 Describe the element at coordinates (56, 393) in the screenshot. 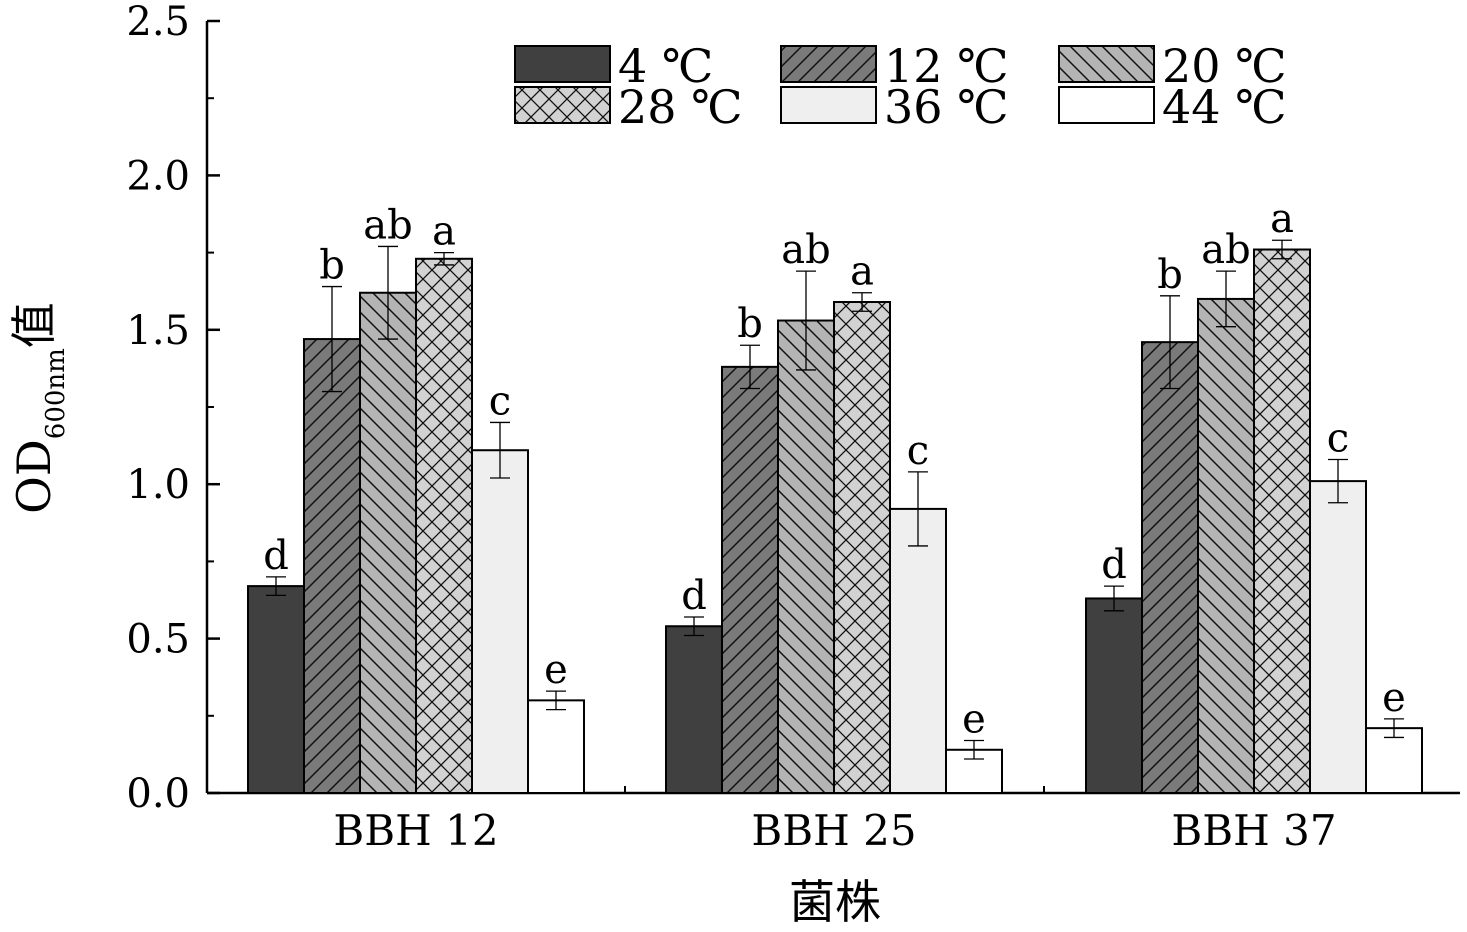

I see `y-axis-title-subscript: 600nm` at that location.